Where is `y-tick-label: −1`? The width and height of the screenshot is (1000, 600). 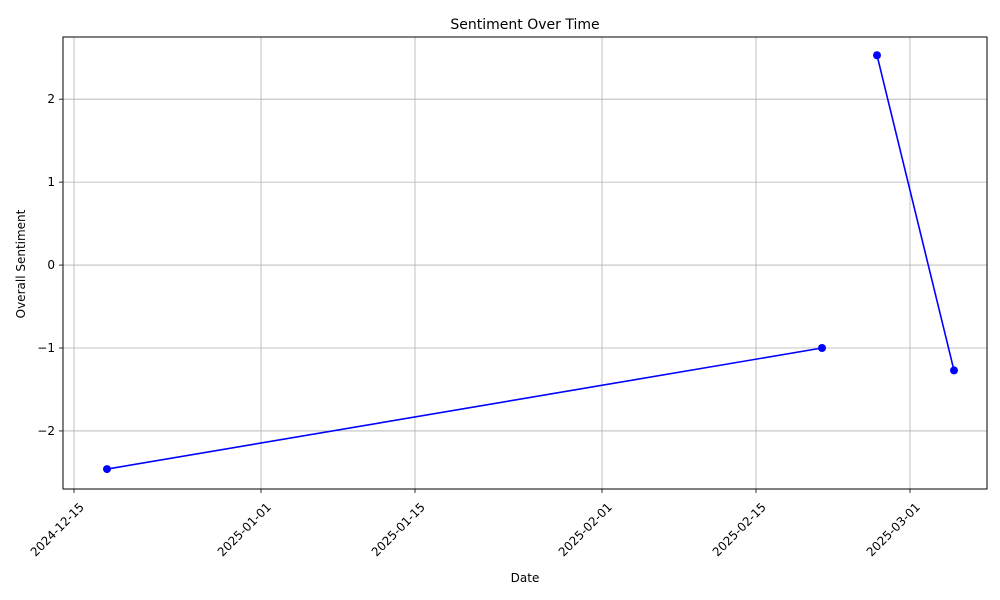 y-tick-label: −1 is located at coordinates (46, 348).